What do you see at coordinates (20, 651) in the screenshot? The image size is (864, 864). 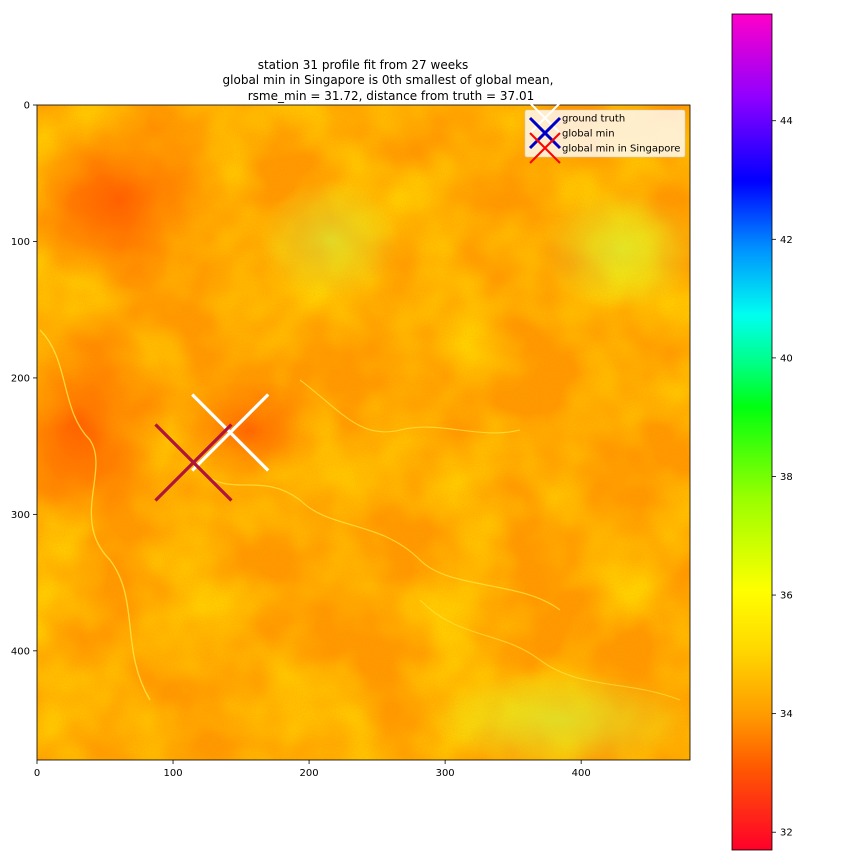 I see `y-tick-label: 400` at bounding box center [20, 651].